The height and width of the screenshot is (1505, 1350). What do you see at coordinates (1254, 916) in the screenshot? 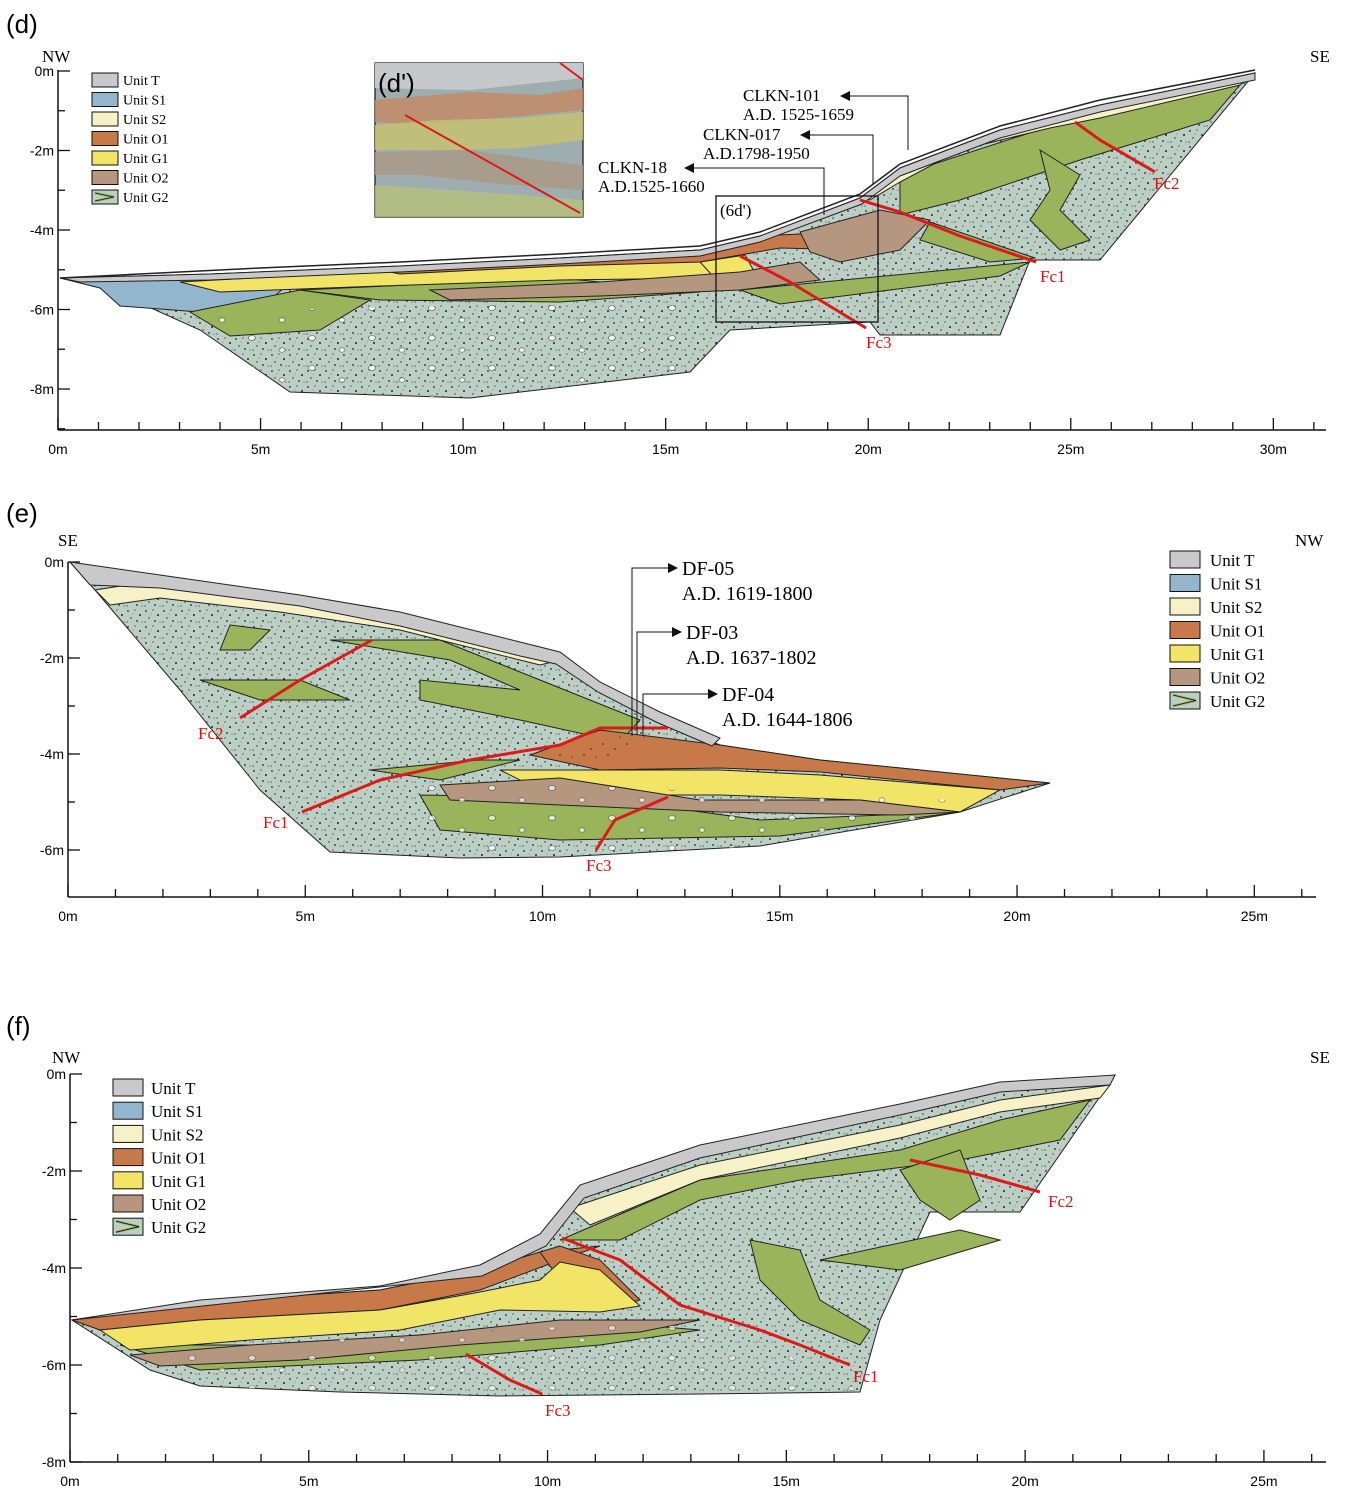
I see `x-tick-label: 25m` at bounding box center [1254, 916].